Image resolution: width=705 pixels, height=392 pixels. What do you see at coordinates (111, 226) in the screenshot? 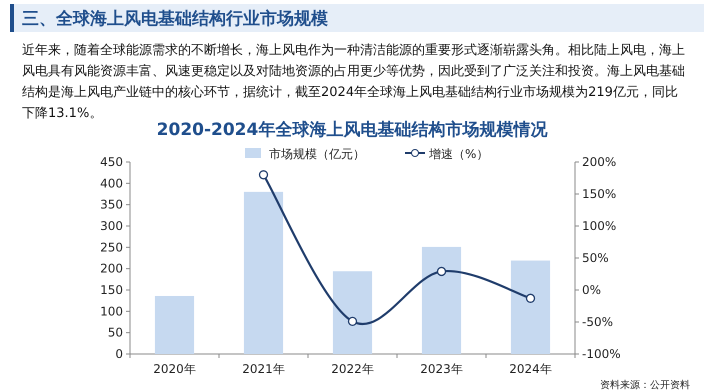
I see `y-tick-label: 300` at bounding box center [111, 226].